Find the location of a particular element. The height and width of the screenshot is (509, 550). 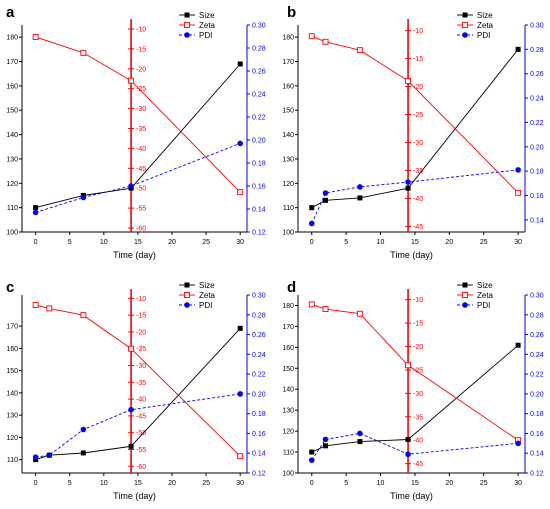

left-tick-label: 120 is located at coordinates (288, 184).